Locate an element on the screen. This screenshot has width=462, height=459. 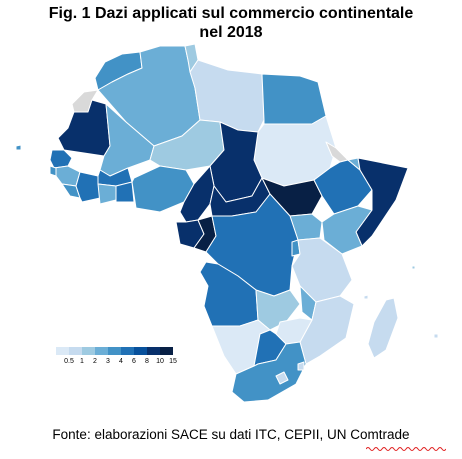
region-mauritius is located at coordinates (436, 336).